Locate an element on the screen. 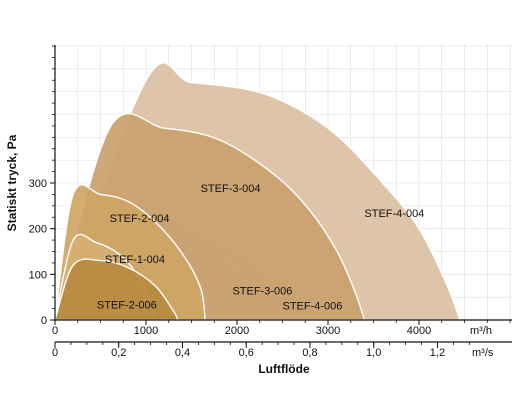 The width and height of the screenshot is (523, 412). x2-tick-label: 0,4 is located at coordinates (182, 353).